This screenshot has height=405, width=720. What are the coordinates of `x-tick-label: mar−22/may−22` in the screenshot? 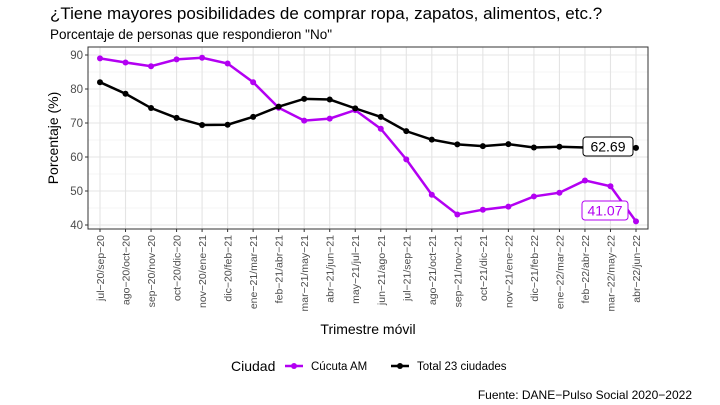 It's located at (611, 273).